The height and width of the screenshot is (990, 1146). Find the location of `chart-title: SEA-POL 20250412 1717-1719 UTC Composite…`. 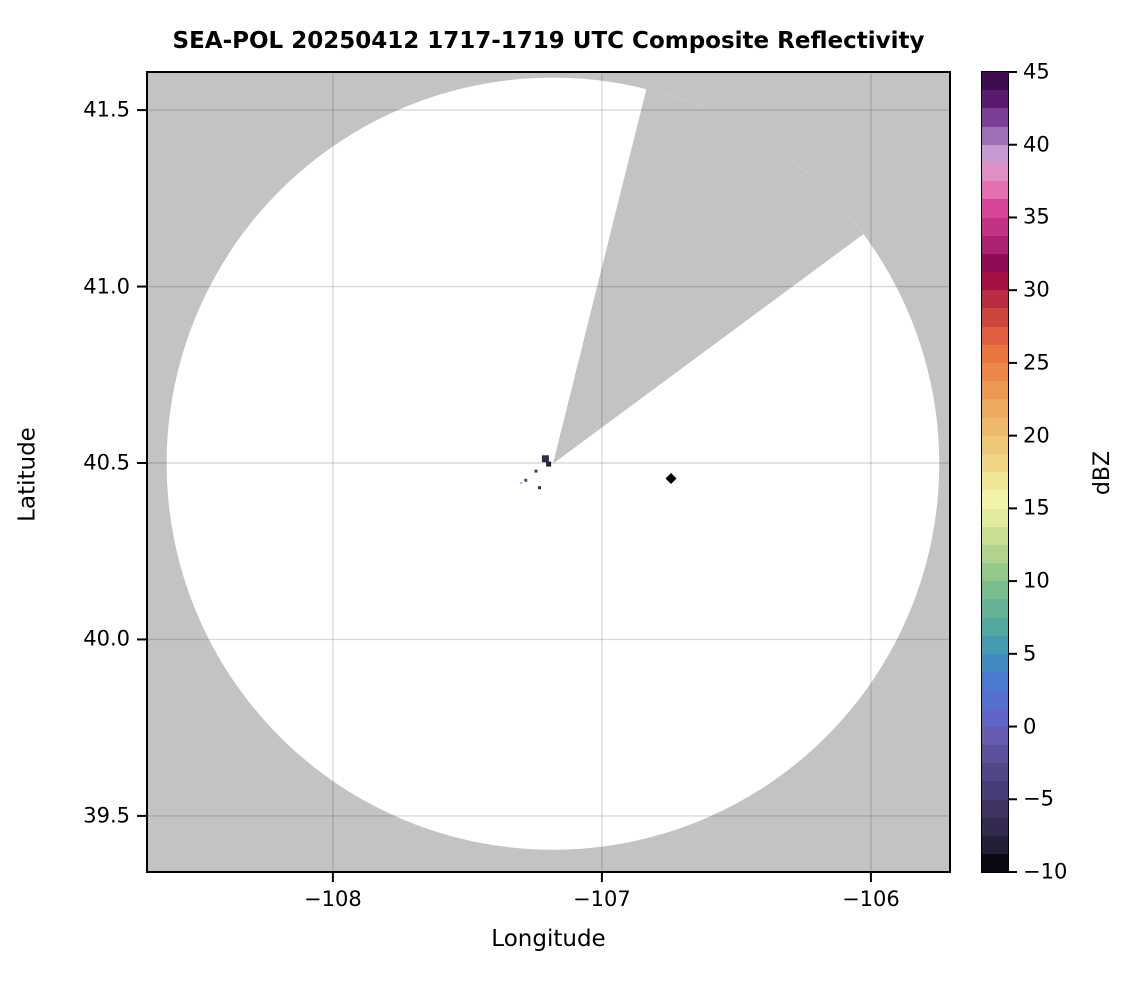

chart-title: SEA-POL 20250412 1717-1719 UTC Composite… is located at coordinates (548, 41).